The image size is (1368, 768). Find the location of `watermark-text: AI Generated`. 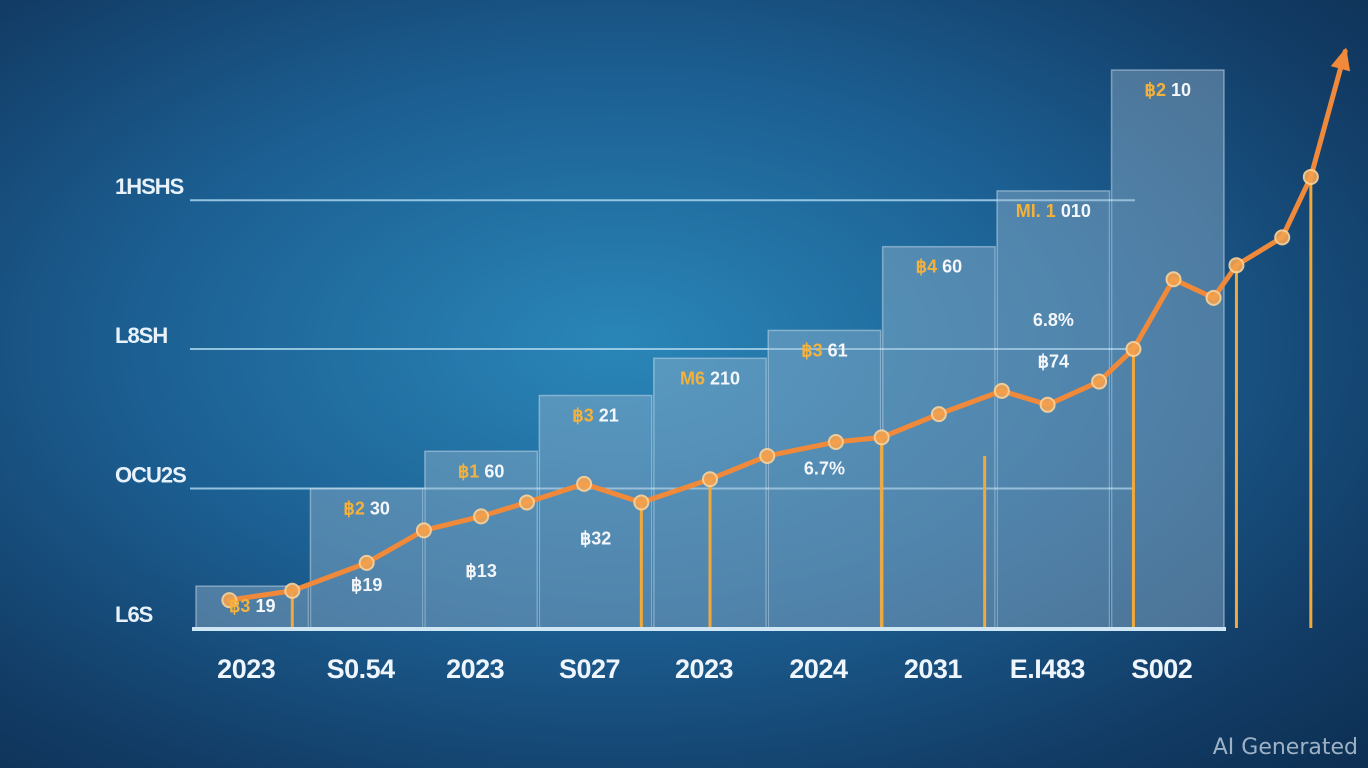

watermark-text: AI Generated is located at coordinates (1285, 747).